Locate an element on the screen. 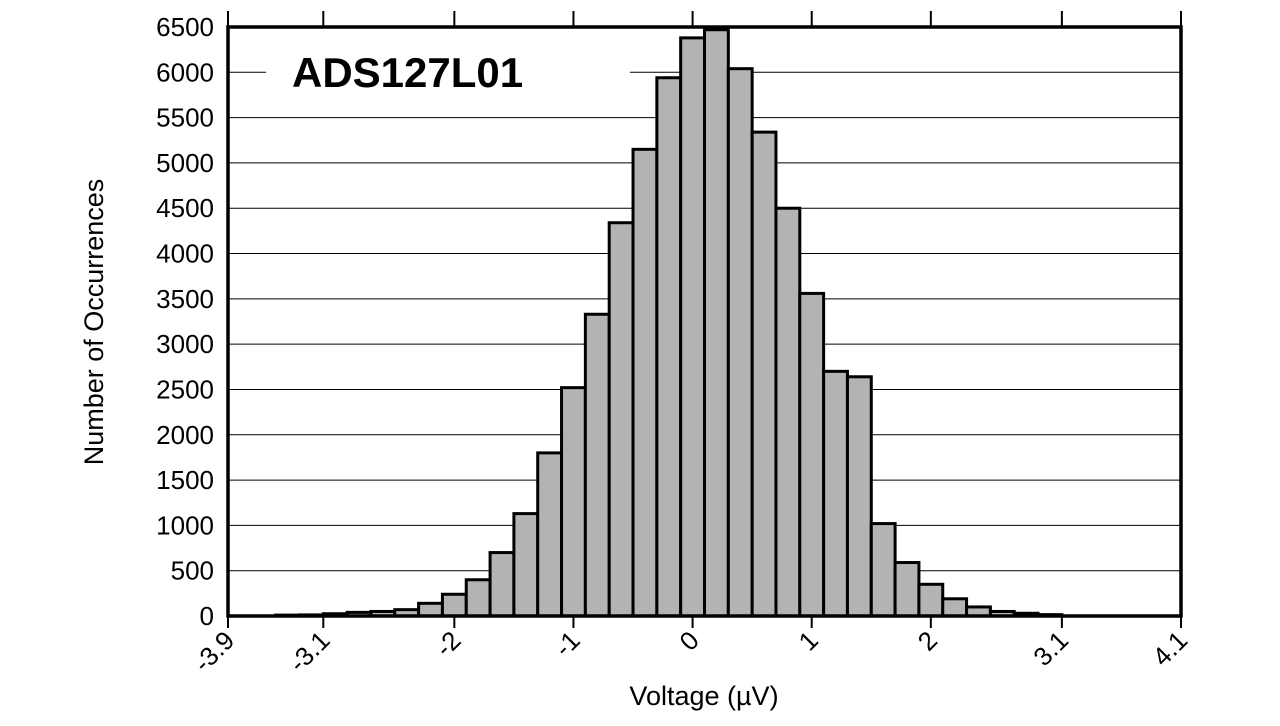 This screenshot has width=1280, height=726. x-tick-label: -1 is located at coordinates (567, 644).